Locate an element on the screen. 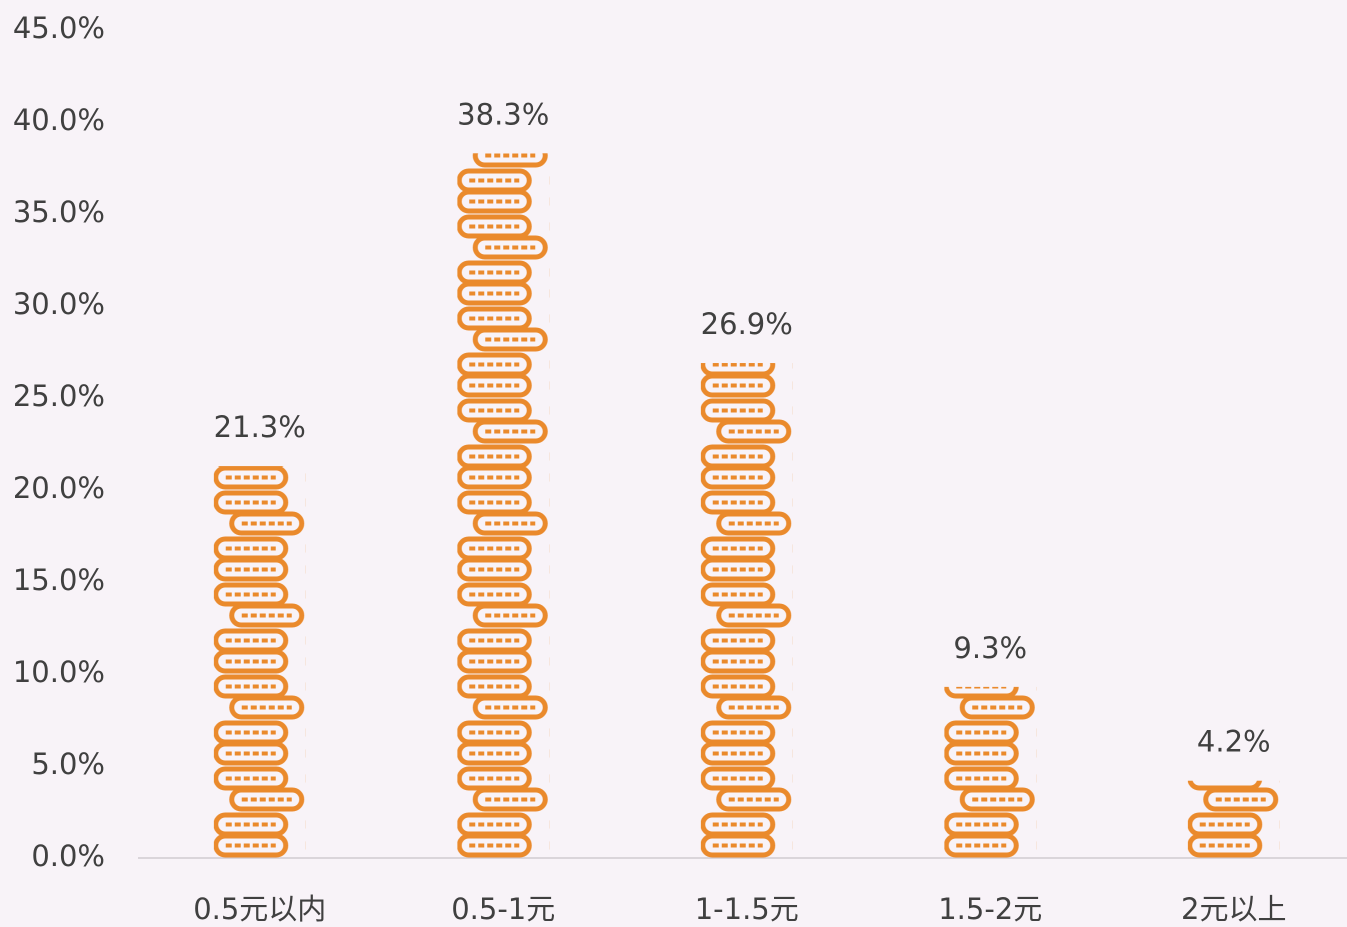  x-tick-label: 1.5-2元 is located at coordinates (990, 909).